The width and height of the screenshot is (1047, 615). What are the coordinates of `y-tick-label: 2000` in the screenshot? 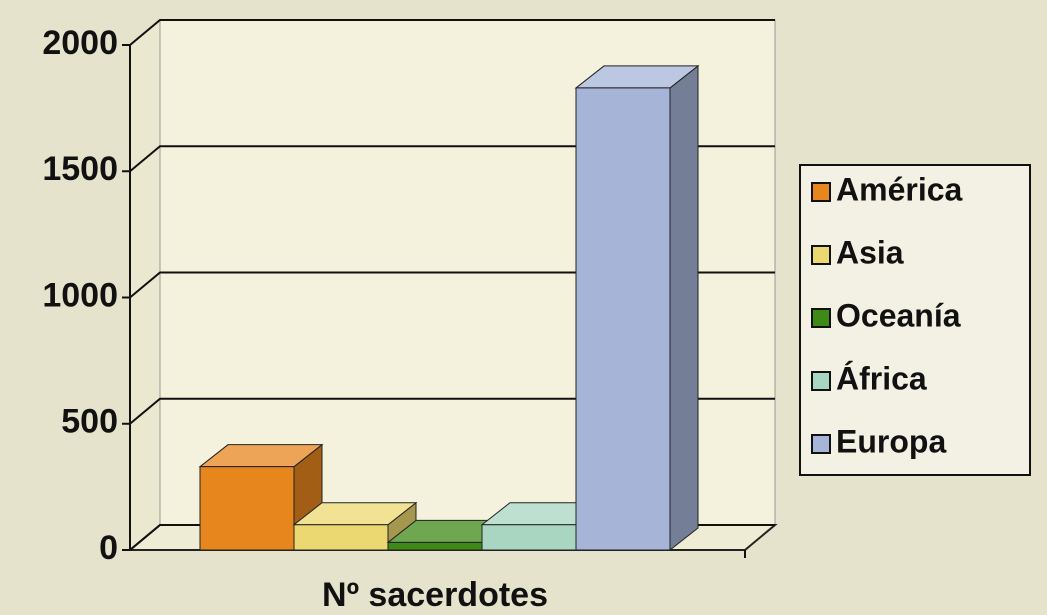 It's located at (80, 43).